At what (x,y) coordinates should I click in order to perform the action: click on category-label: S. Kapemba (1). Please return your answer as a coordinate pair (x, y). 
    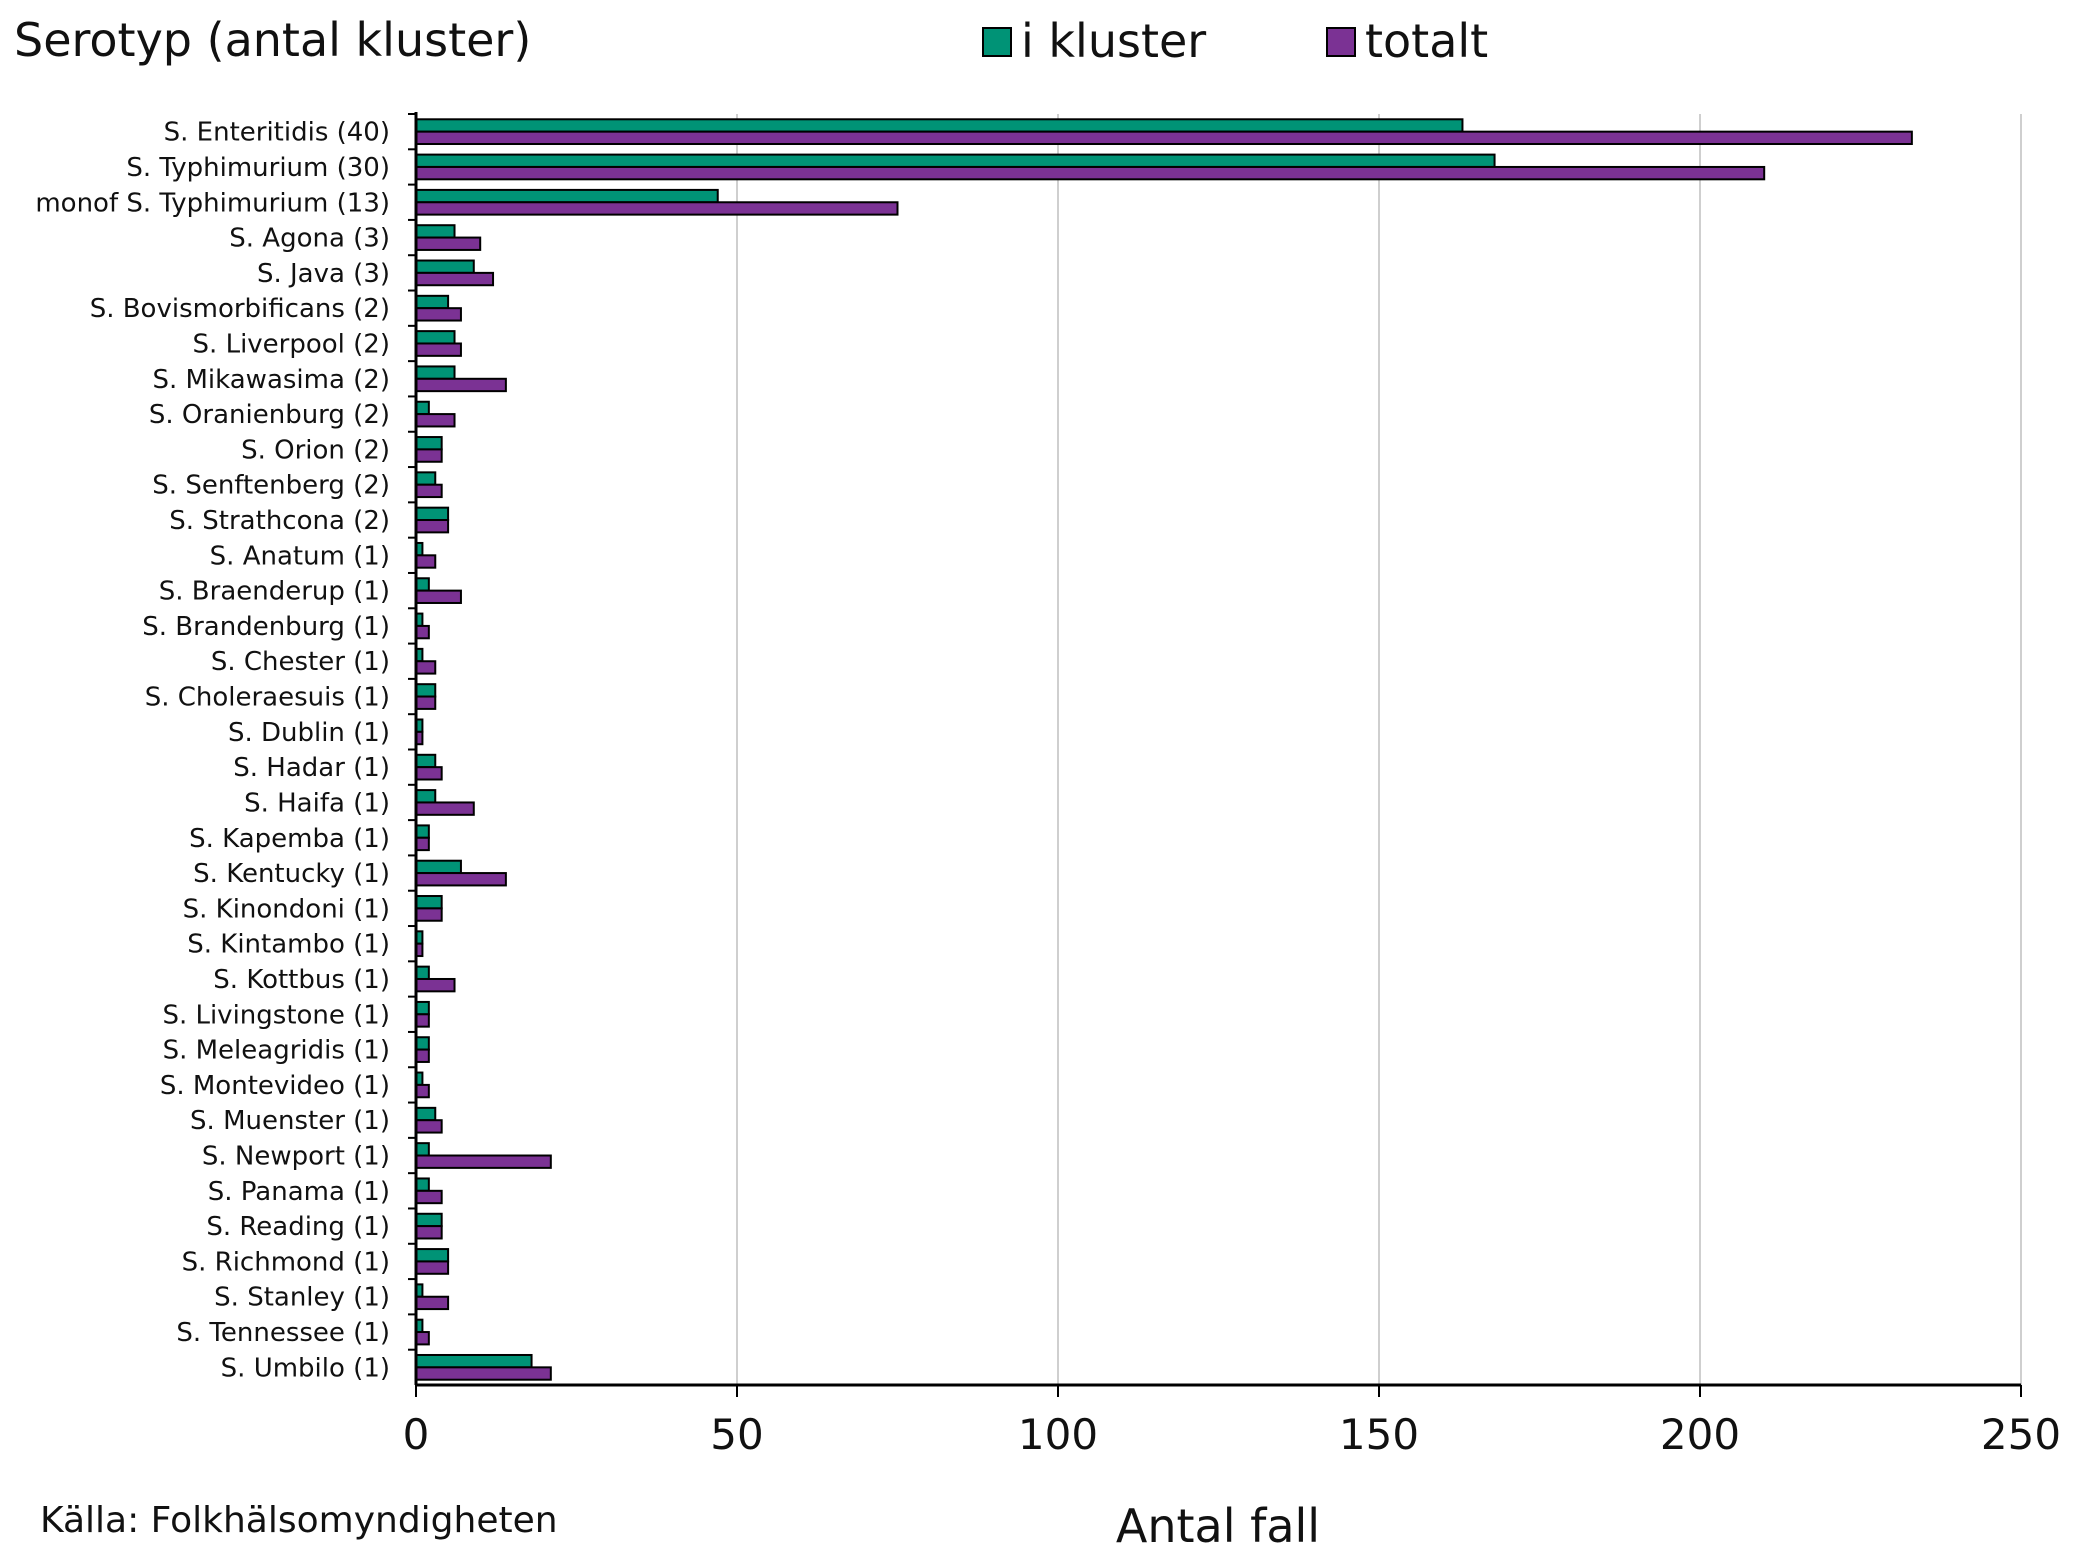
    Looking at the image, I should click on (289, 839).